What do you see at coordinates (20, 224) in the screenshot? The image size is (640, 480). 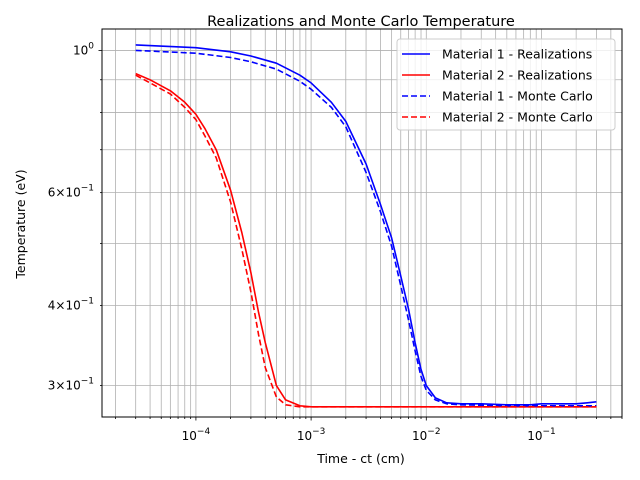 I see `y-axis-label: Temperature (eV)` at bounding box center [20, 224].